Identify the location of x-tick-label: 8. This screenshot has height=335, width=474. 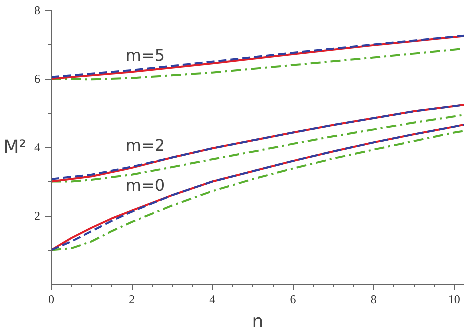
(373, 299).